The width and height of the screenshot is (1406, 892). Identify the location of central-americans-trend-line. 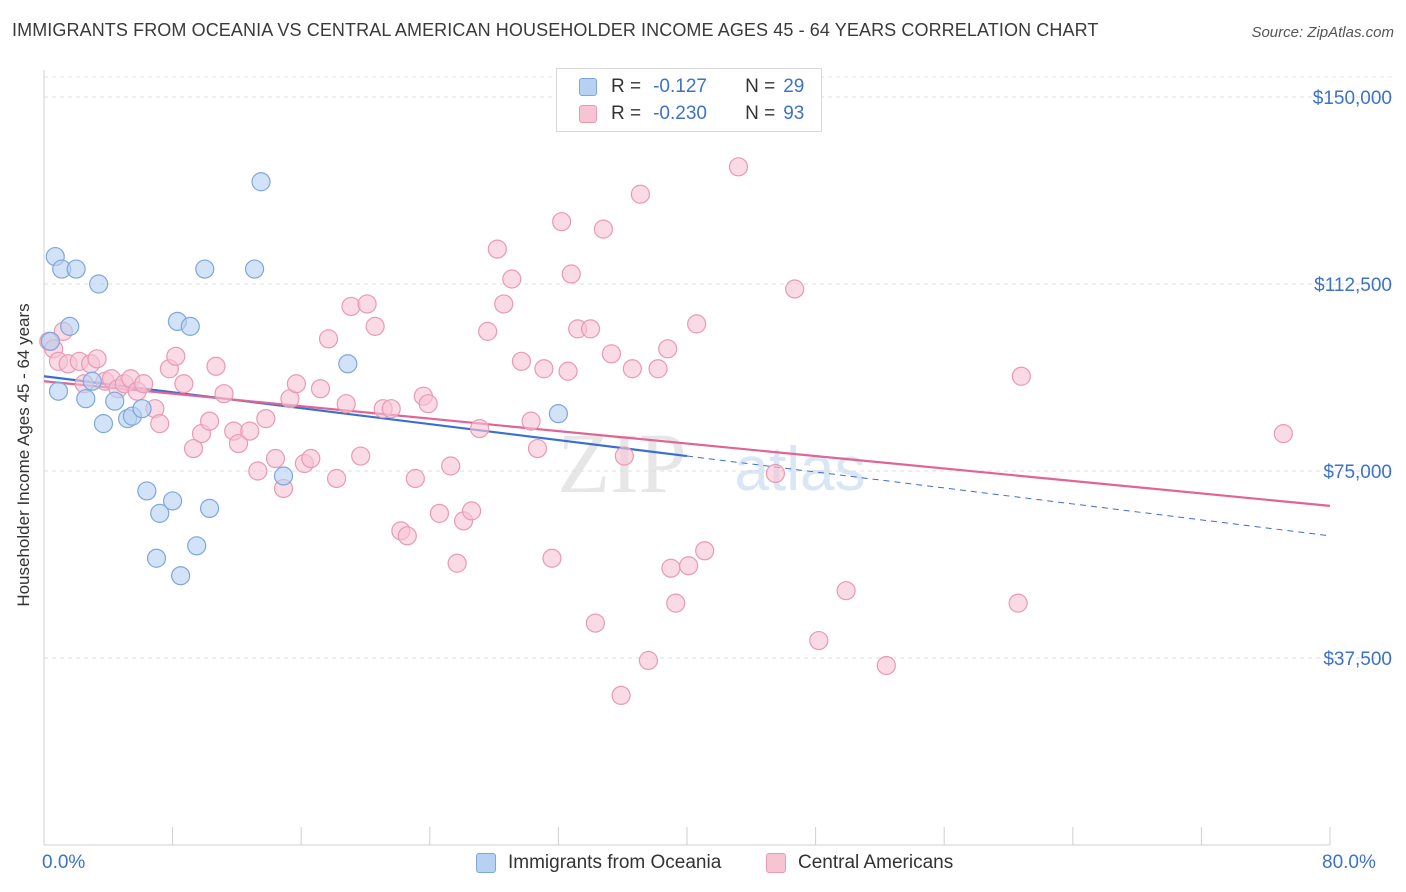
(687, 444).